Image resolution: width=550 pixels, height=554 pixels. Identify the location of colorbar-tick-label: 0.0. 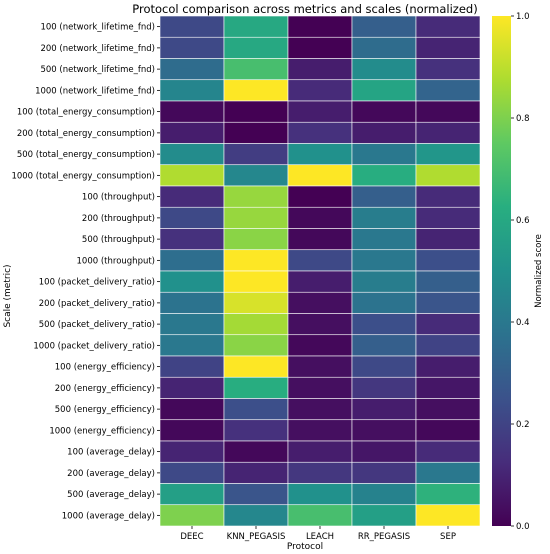
(523, 527).